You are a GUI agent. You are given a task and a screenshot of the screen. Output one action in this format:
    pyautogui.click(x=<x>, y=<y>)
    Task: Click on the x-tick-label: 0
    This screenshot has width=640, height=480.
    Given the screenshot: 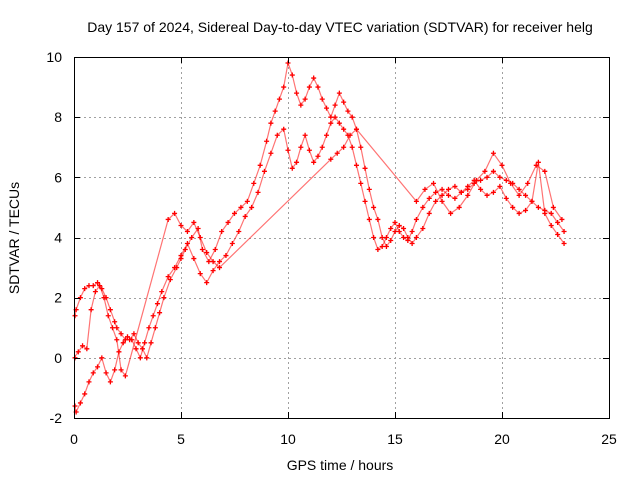 What is the action you would take?
    pyautogui.click(x=74, y=439)
    